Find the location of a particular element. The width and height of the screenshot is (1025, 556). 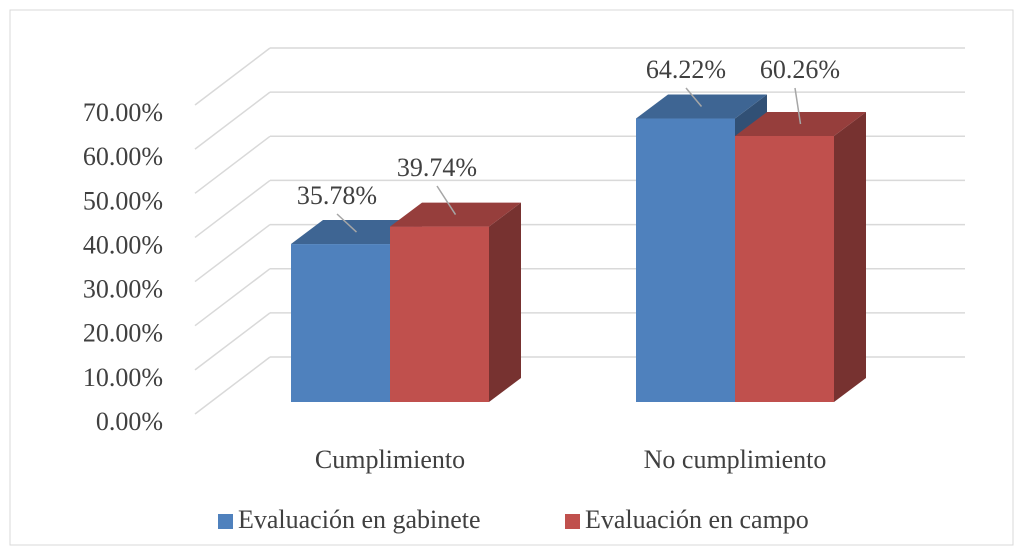

y-tick-label: 20.00% is located at coordinates (123, 333).